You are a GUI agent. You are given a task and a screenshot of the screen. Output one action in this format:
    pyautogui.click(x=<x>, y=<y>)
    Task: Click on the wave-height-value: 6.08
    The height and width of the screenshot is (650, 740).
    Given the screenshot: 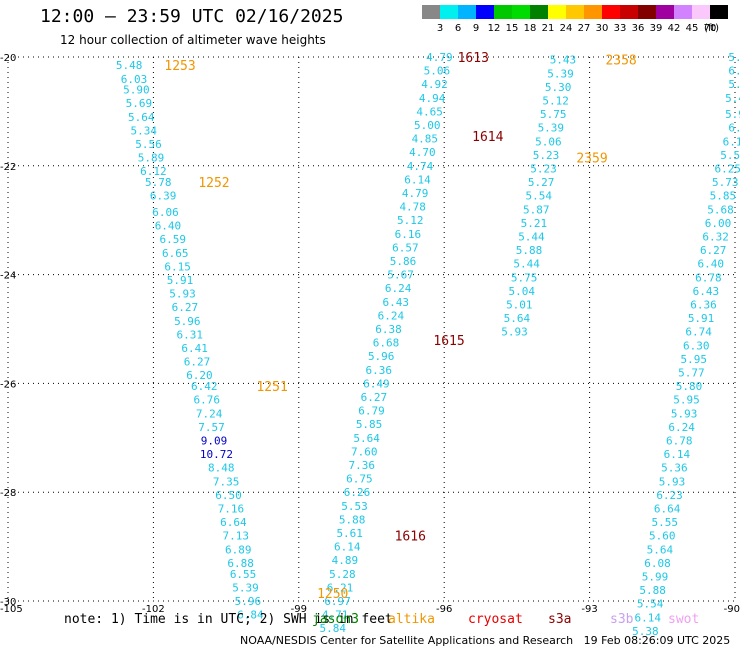 What is the action you would take?
    pyautogui.click(x=657, y=563)
    